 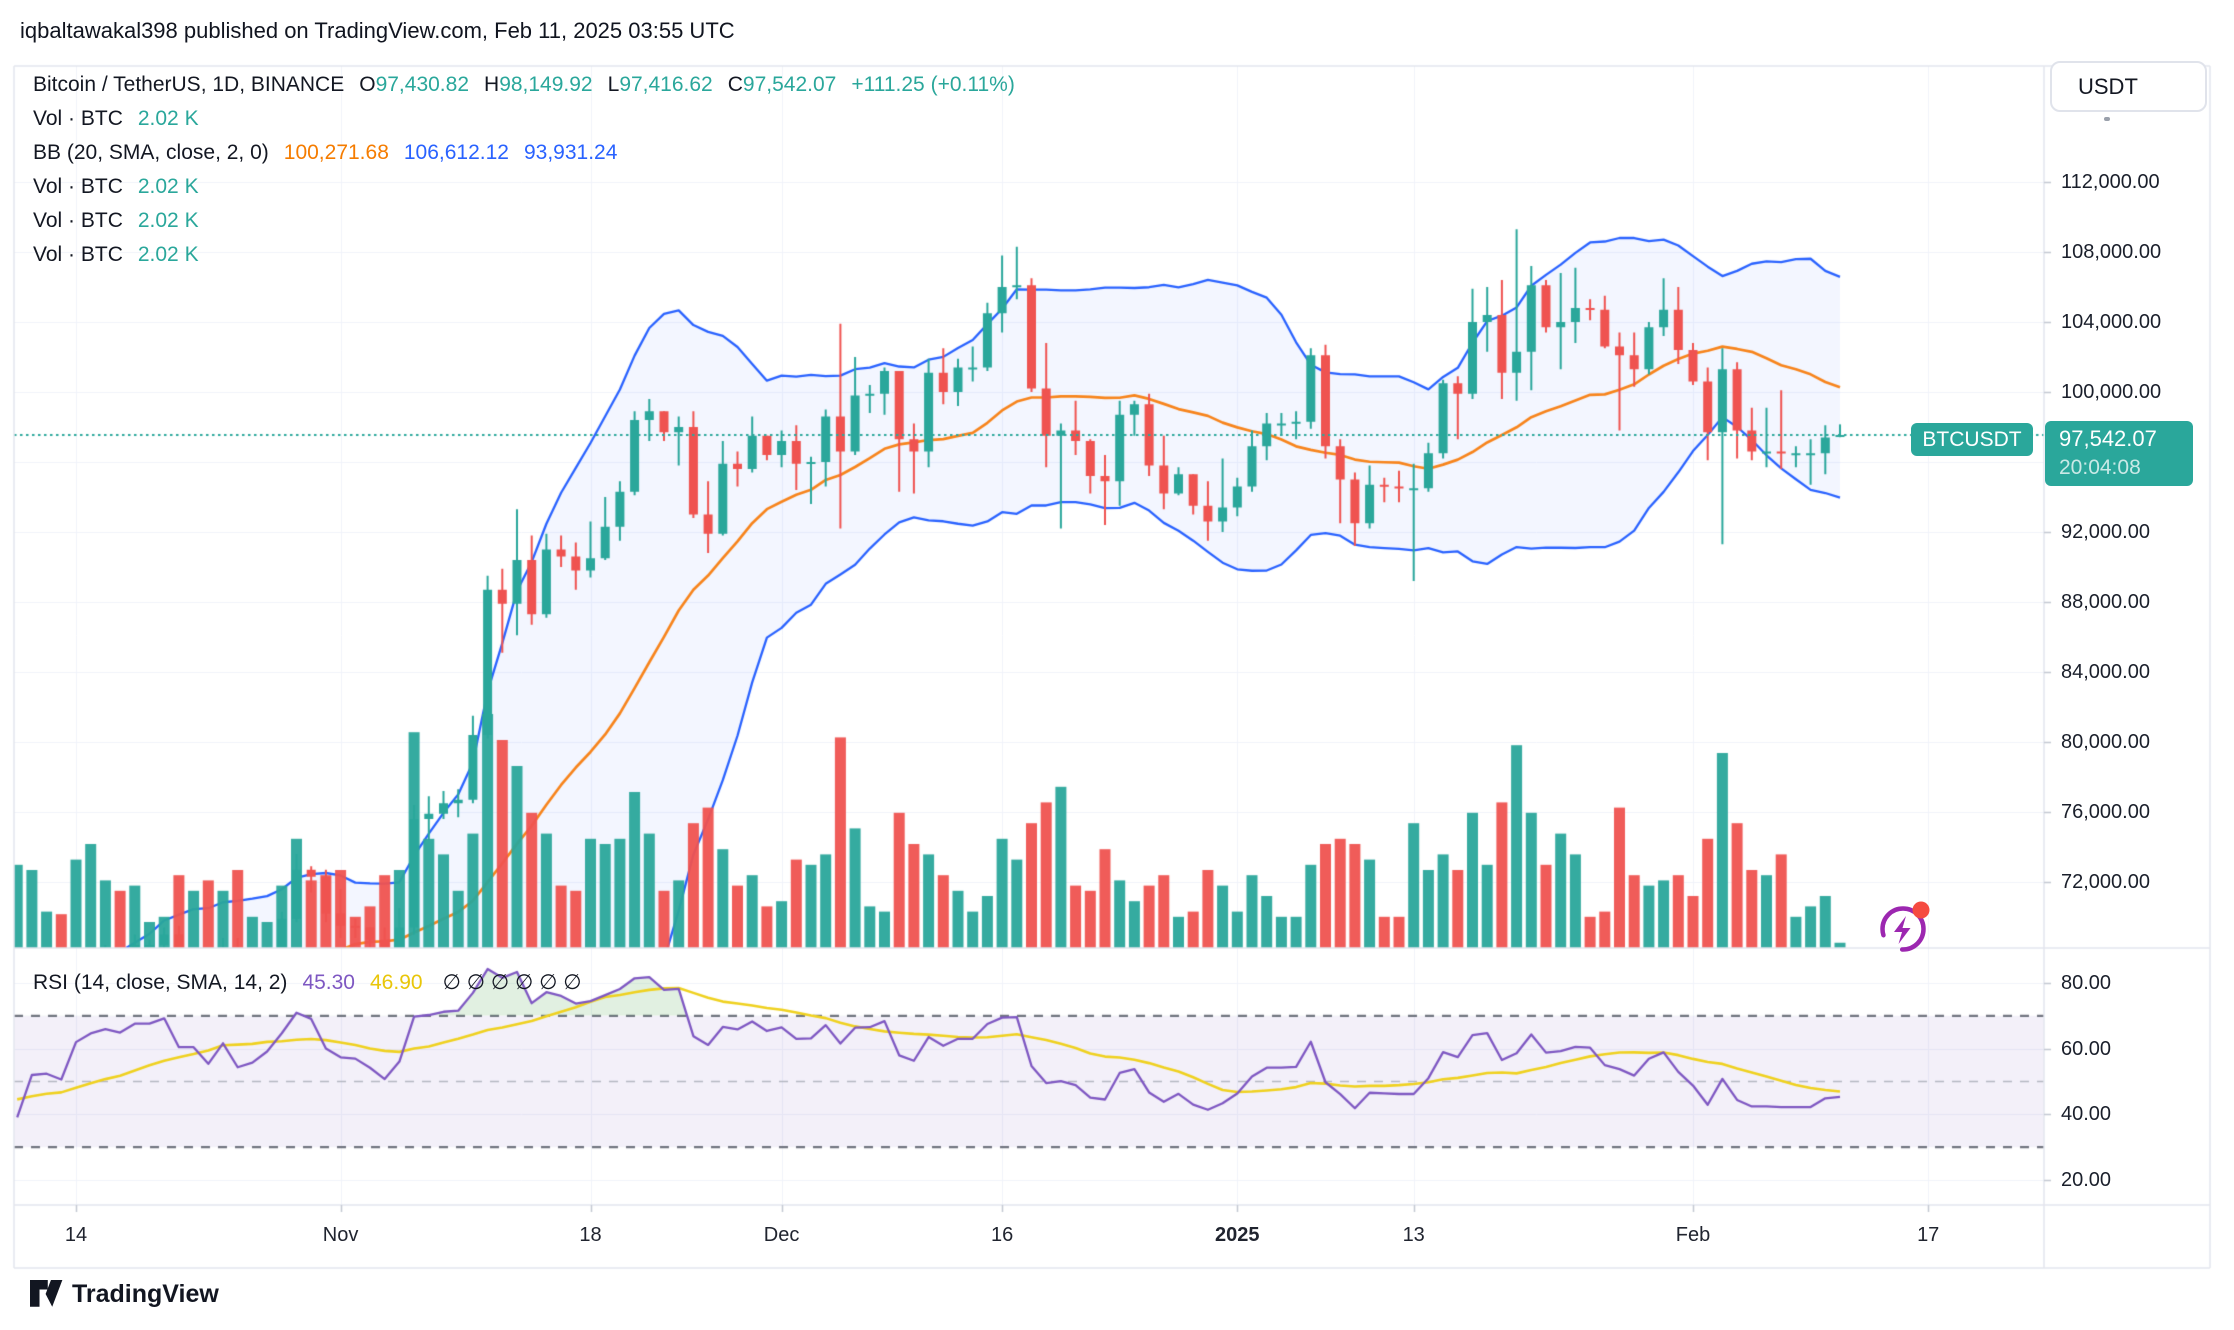 What do you see at coordinates (2111, 322) in the screenshot?
I see `price-tick-label: 104,000.00` at bounding box center [2111, 322].